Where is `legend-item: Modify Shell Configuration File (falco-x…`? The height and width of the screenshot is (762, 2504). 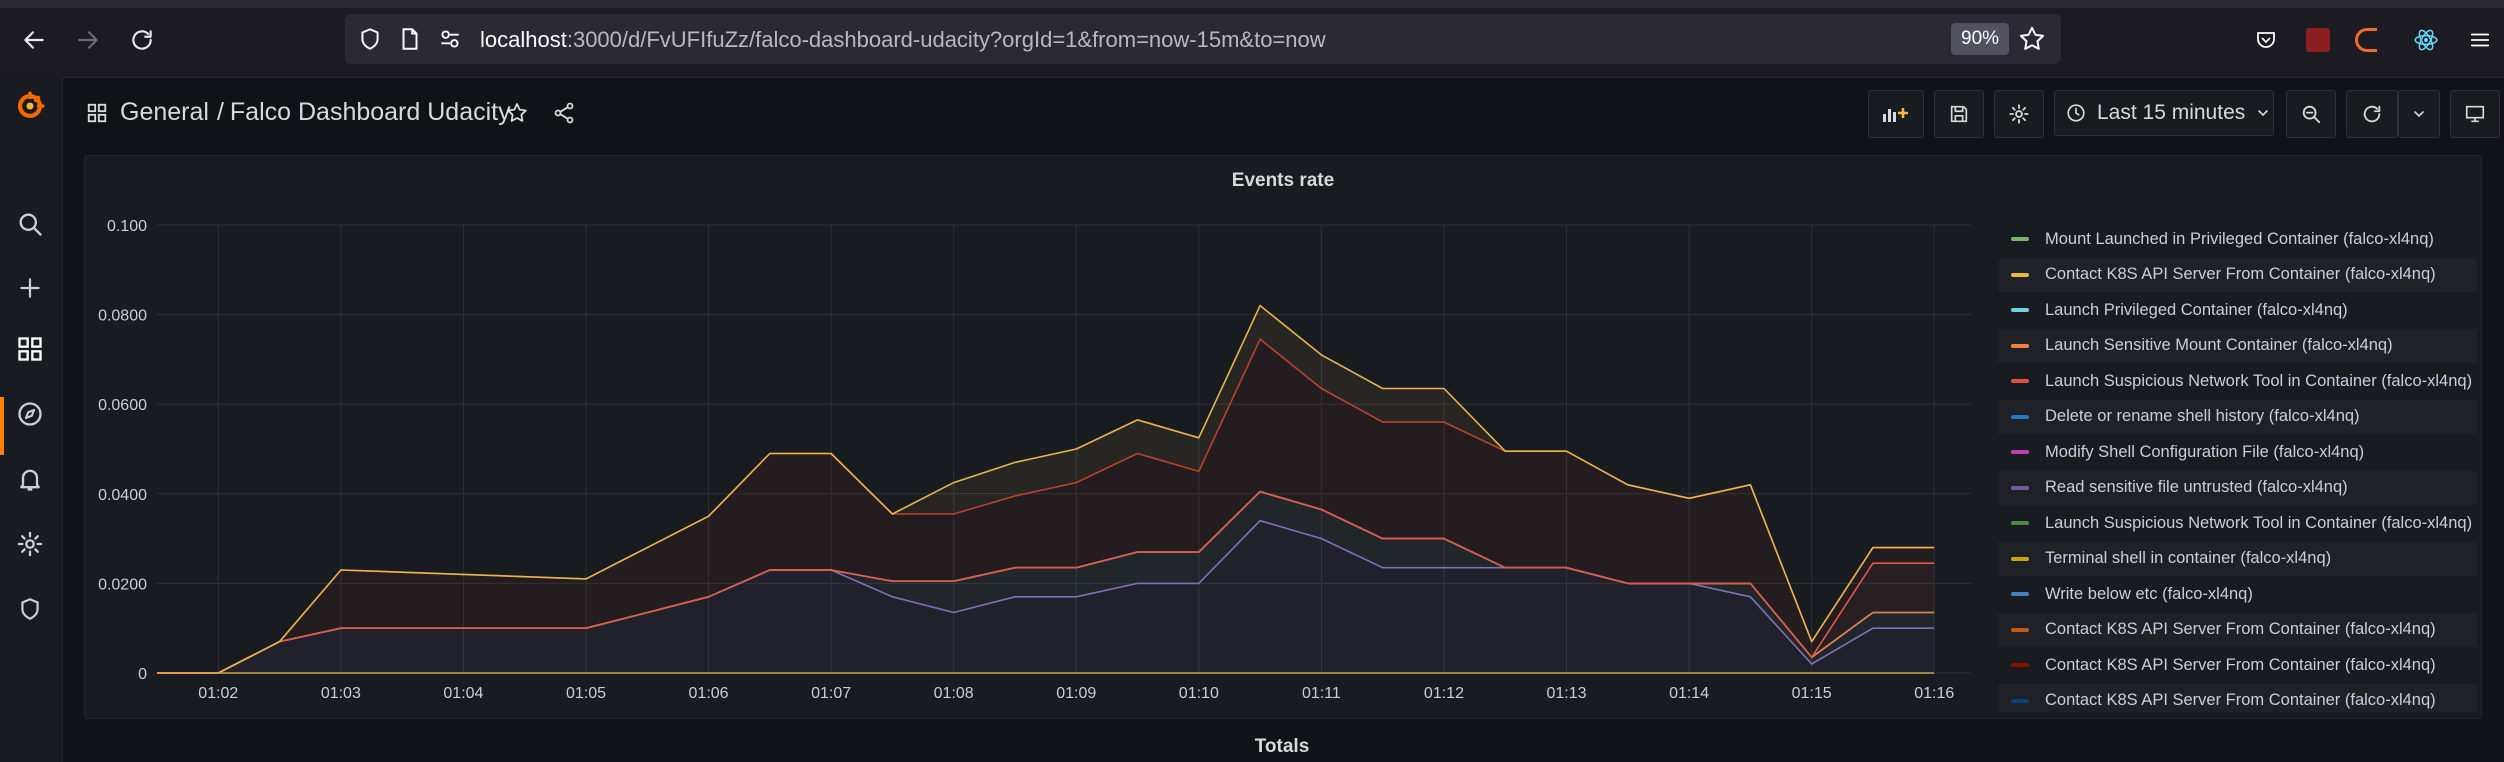 legend-item: Modify Shell Configuration File (falco-x… is located at coordinates (2238, 452).